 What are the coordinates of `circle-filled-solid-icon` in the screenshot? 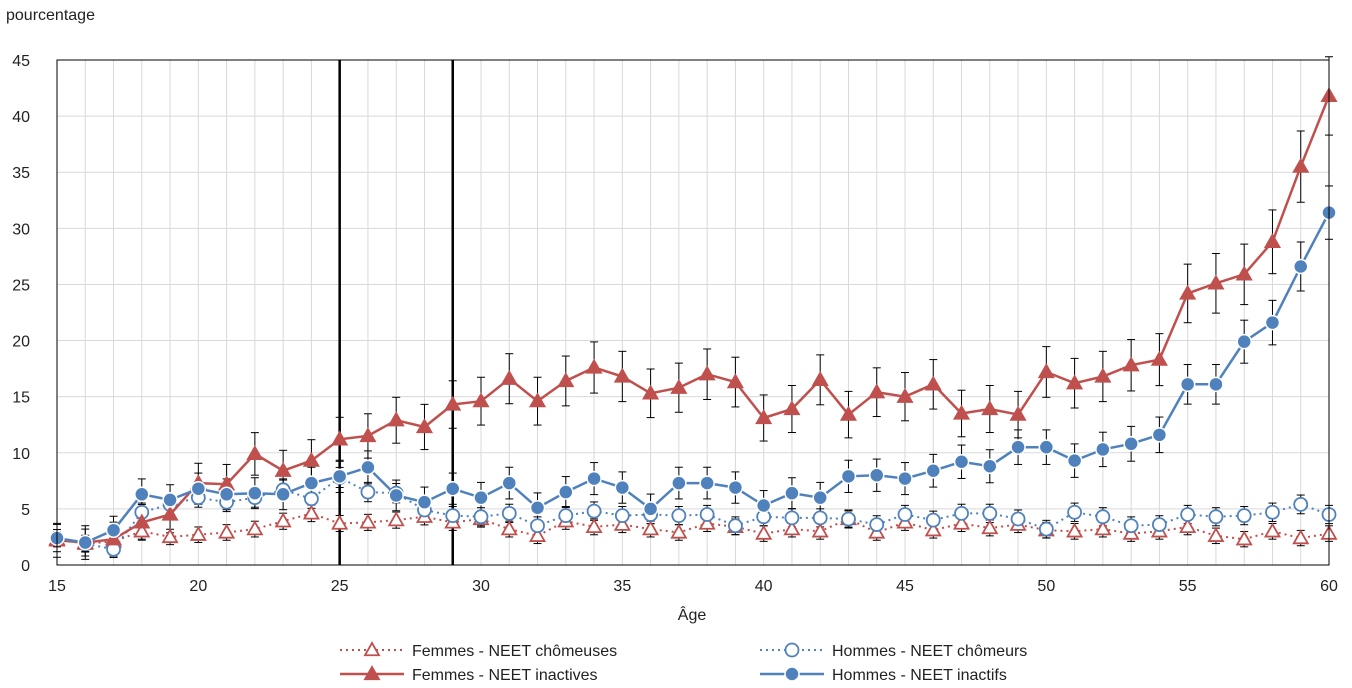 It's located at (792, 674).